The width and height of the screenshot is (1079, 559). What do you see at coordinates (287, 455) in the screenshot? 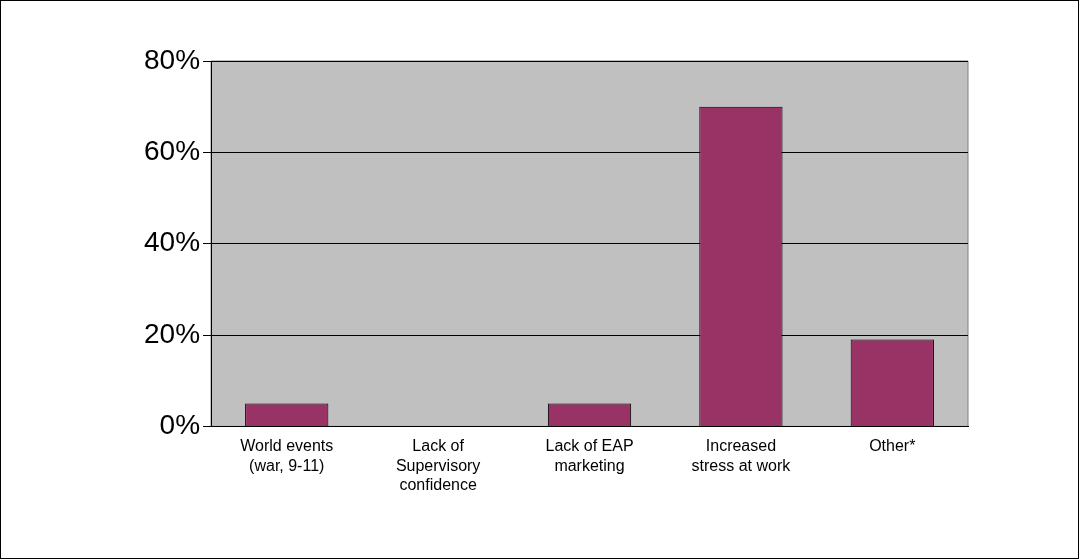
I see `x-tick-label: World events (war, 9-11)` at bounding box center [287, 455].